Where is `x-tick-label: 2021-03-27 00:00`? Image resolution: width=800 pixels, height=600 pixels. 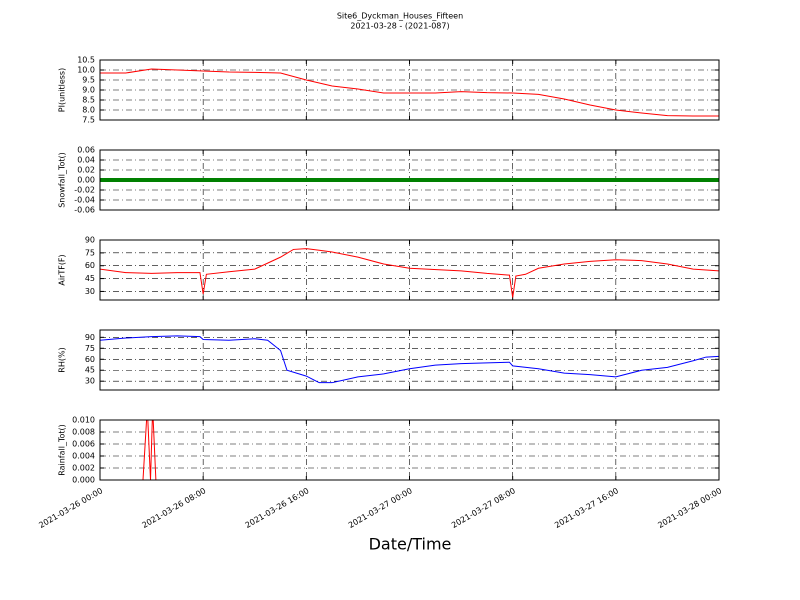
x-tick-label: 2021-03-27 00:00 is located at coordinates (380, 508).